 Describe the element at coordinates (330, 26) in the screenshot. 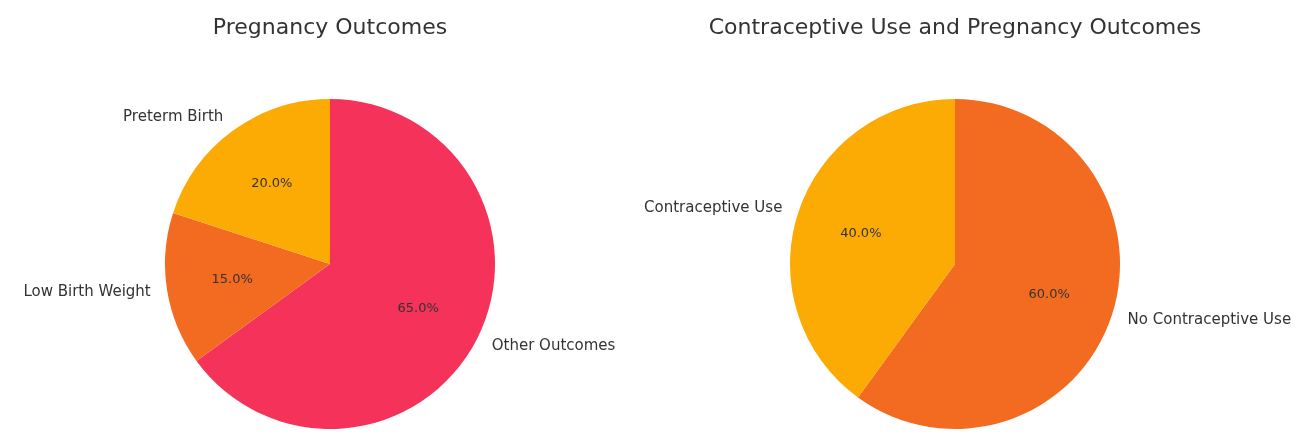

I see `chart-title: Pregnancy Outcomes` at that location.